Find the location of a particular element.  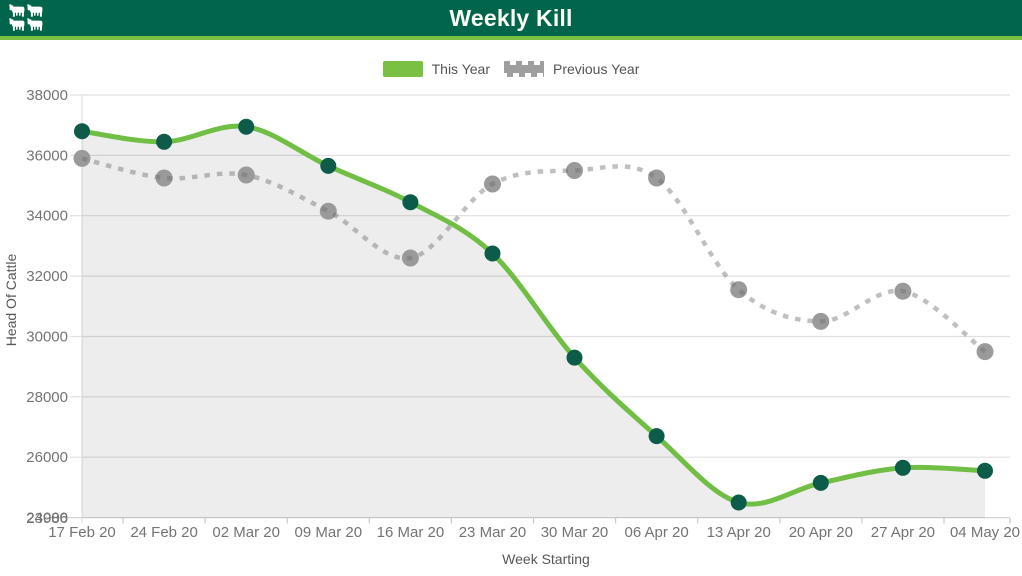

y-tick-label: 36000 is located at coordinates (47, 155).